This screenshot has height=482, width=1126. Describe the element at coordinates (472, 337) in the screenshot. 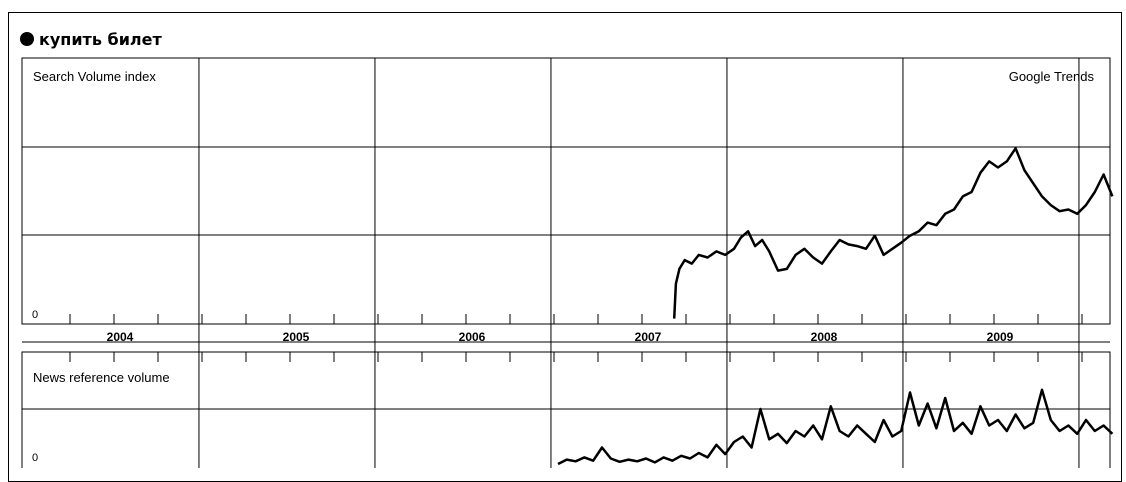

I see `year-tick-label: 2006` at that location.